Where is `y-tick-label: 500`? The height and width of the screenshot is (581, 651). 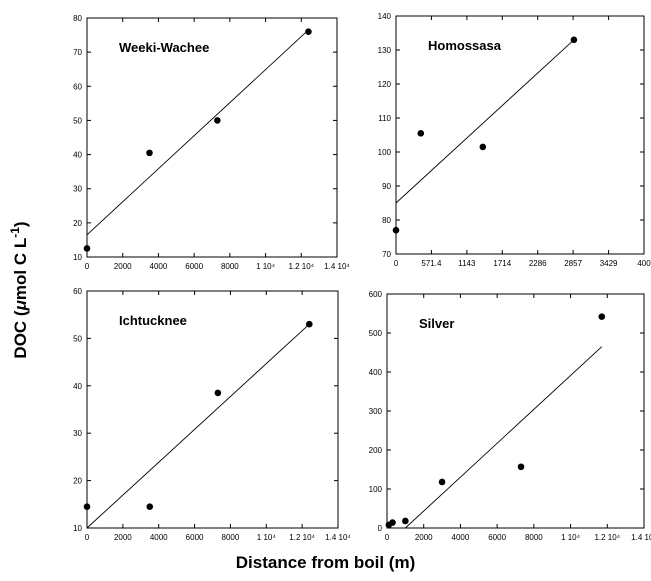
y-tick-label: 500 is located at coordinates (376, 333).